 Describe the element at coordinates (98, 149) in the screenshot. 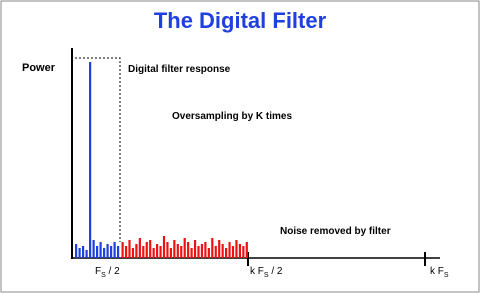

I see `filter-response` at that location.